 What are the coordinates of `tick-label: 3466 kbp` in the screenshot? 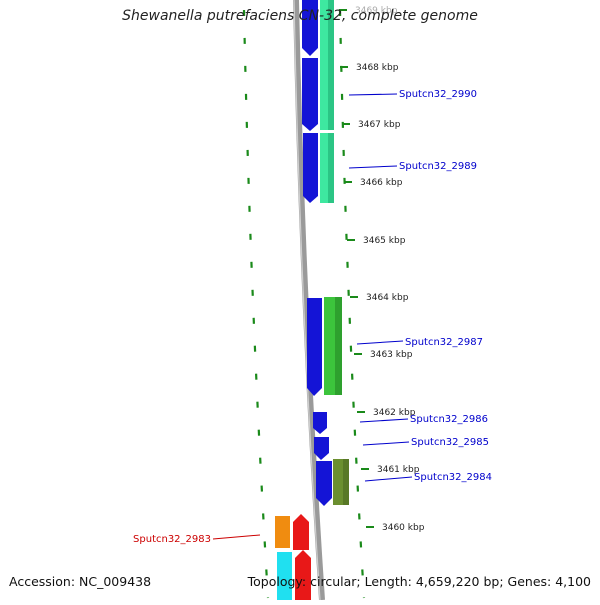 It's located at (381, 183).